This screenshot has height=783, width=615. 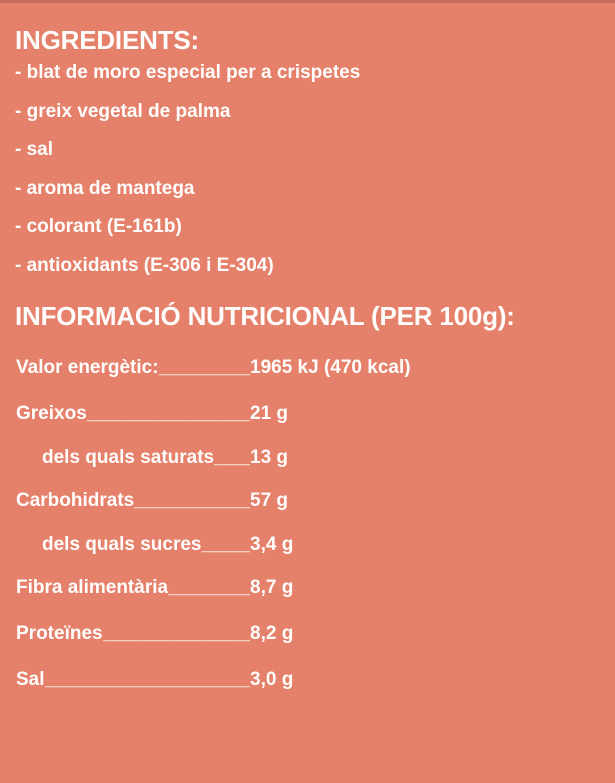 What do you see at coordinates (144, 265) in the screenshot?
I see `ingredient-item: - antioxidants (E-306 i E-304)` at bounding box center [144, 265].